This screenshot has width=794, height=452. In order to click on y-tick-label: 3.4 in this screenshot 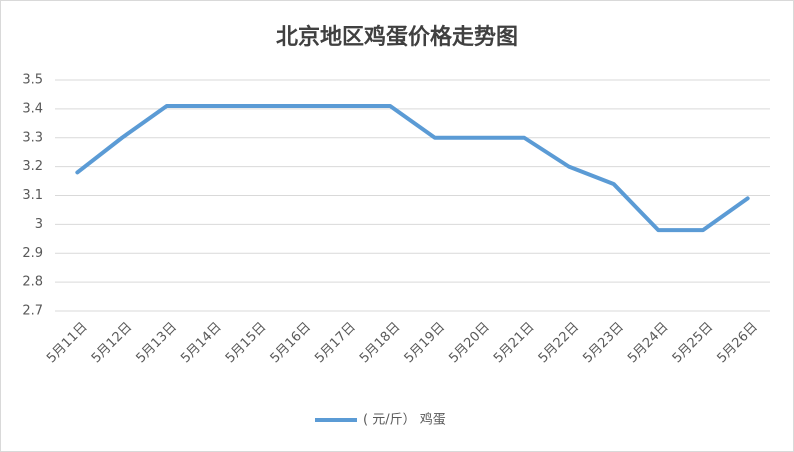, I will do `click(32, 108)`.